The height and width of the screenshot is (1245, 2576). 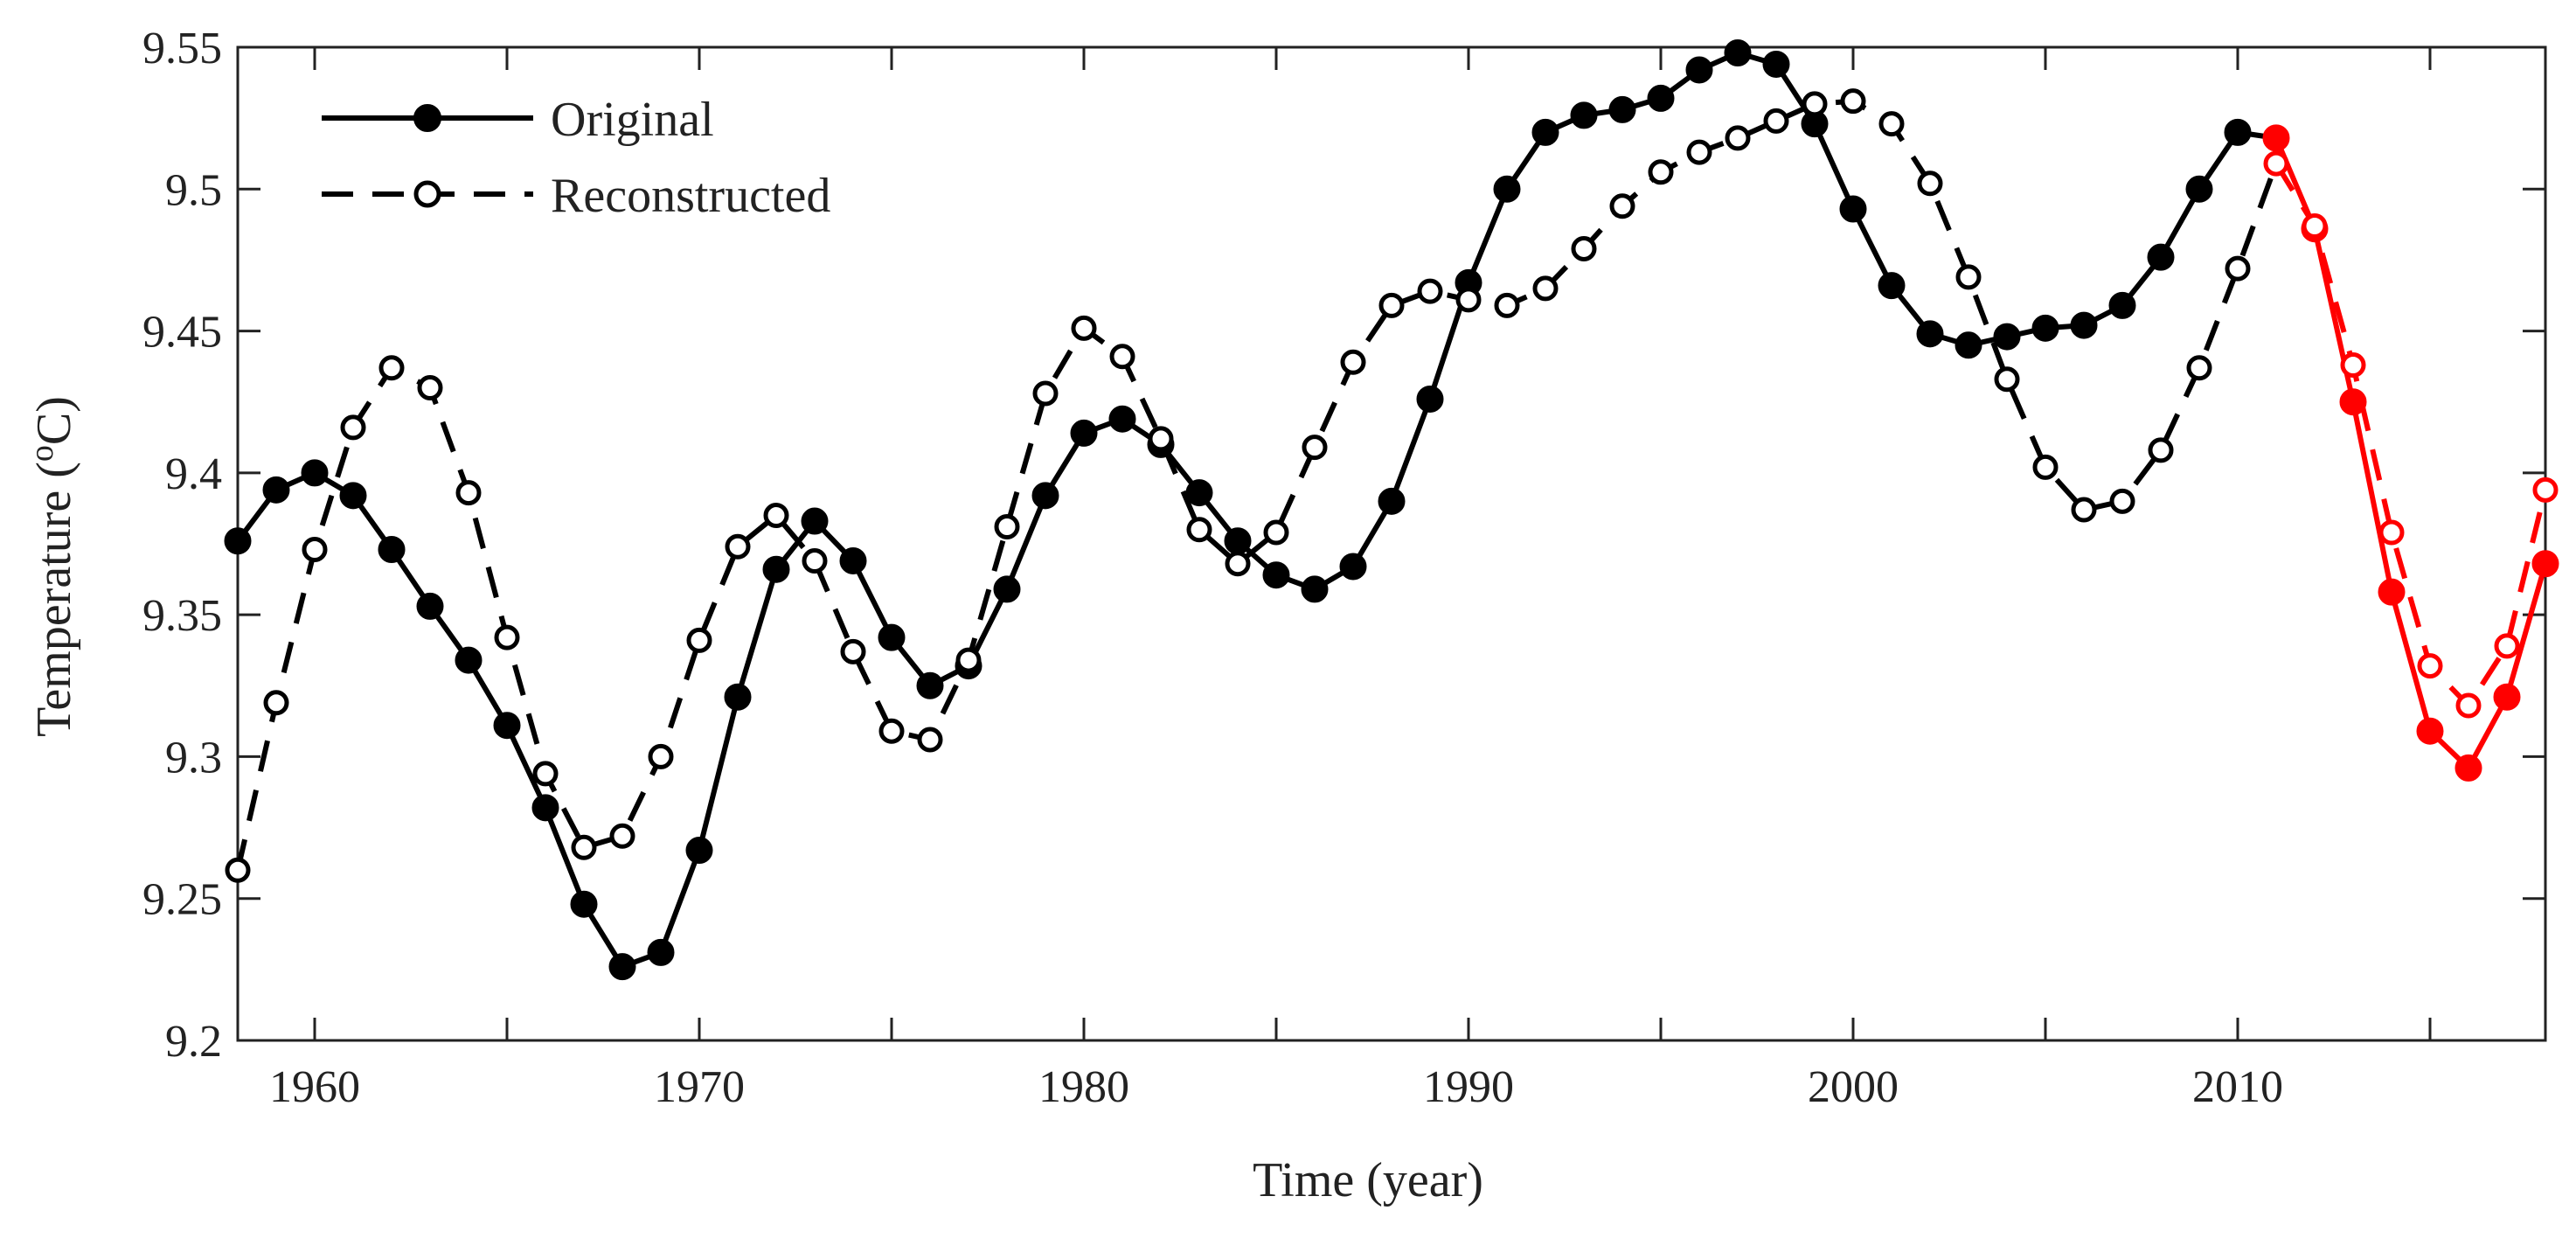 What do you see at coordinates (690, 196) in the screenshot?
I see `legend-label-reconstructed: Reconstructed` at bounding box center [690, 196].